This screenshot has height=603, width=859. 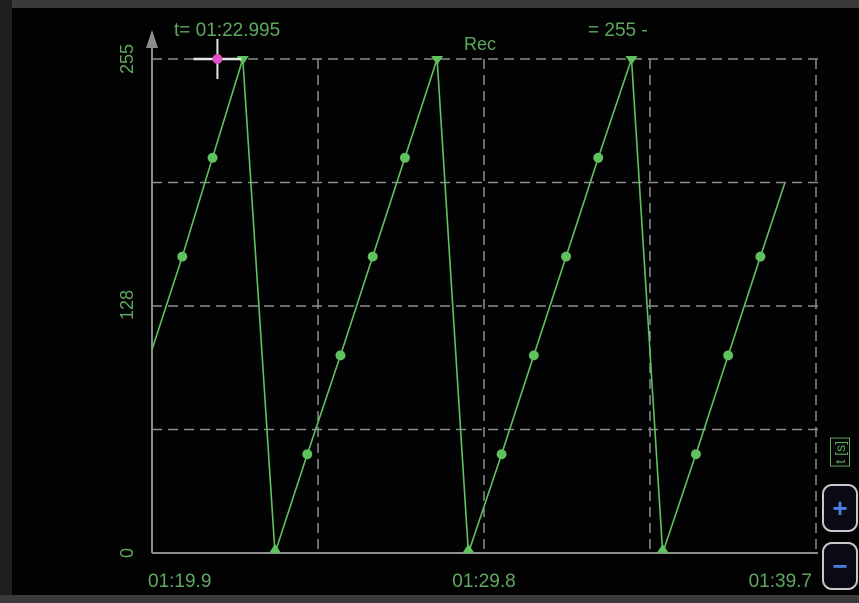 What do you see at coordinates (429, 599) in the screenshot?
I see `monitor-frame-bottom` at bounding box center [429, 599].